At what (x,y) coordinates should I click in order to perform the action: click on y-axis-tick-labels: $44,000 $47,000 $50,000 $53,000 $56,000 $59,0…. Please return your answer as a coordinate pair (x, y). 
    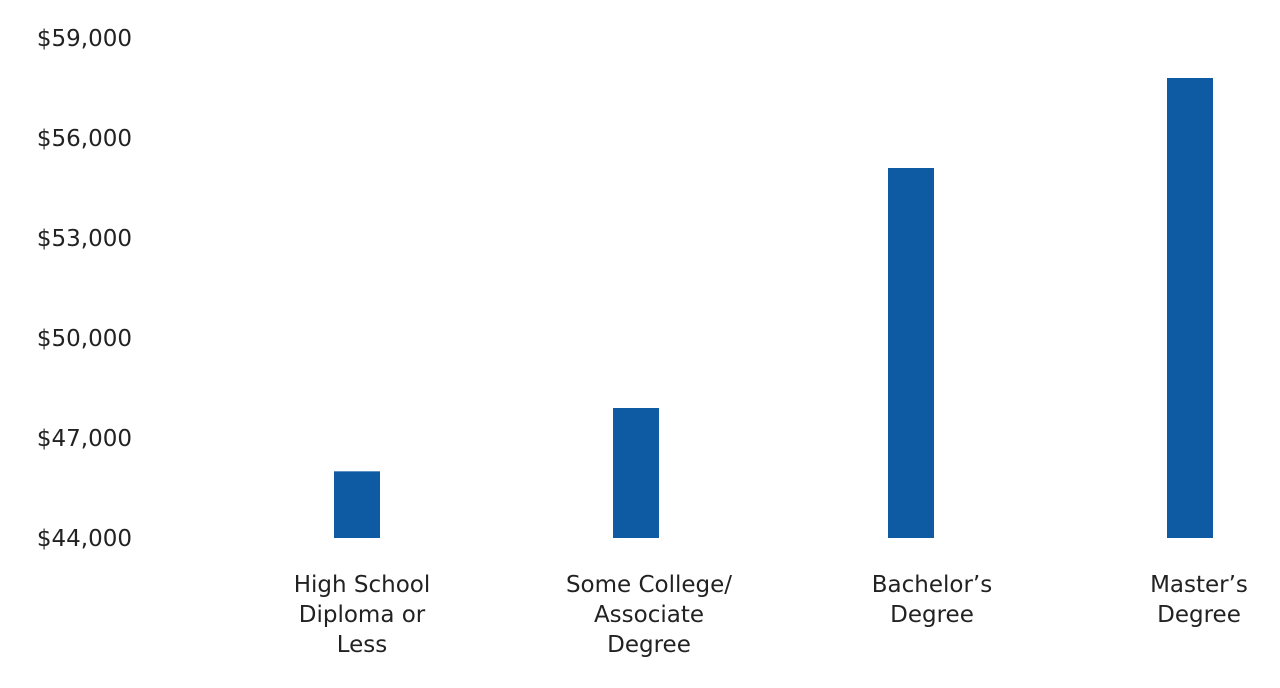
    Looking at the image, I should click on (84, 289).